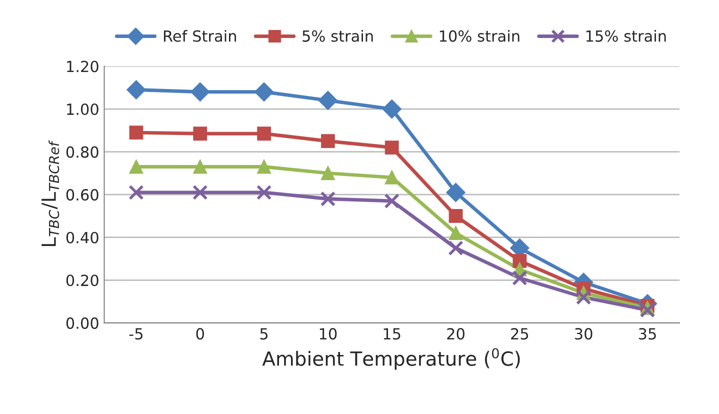  What do you see at coordinates (82, 109) in the screenshot?
I see `y-tick-label: 1.00` at bounding box center [82, 109].